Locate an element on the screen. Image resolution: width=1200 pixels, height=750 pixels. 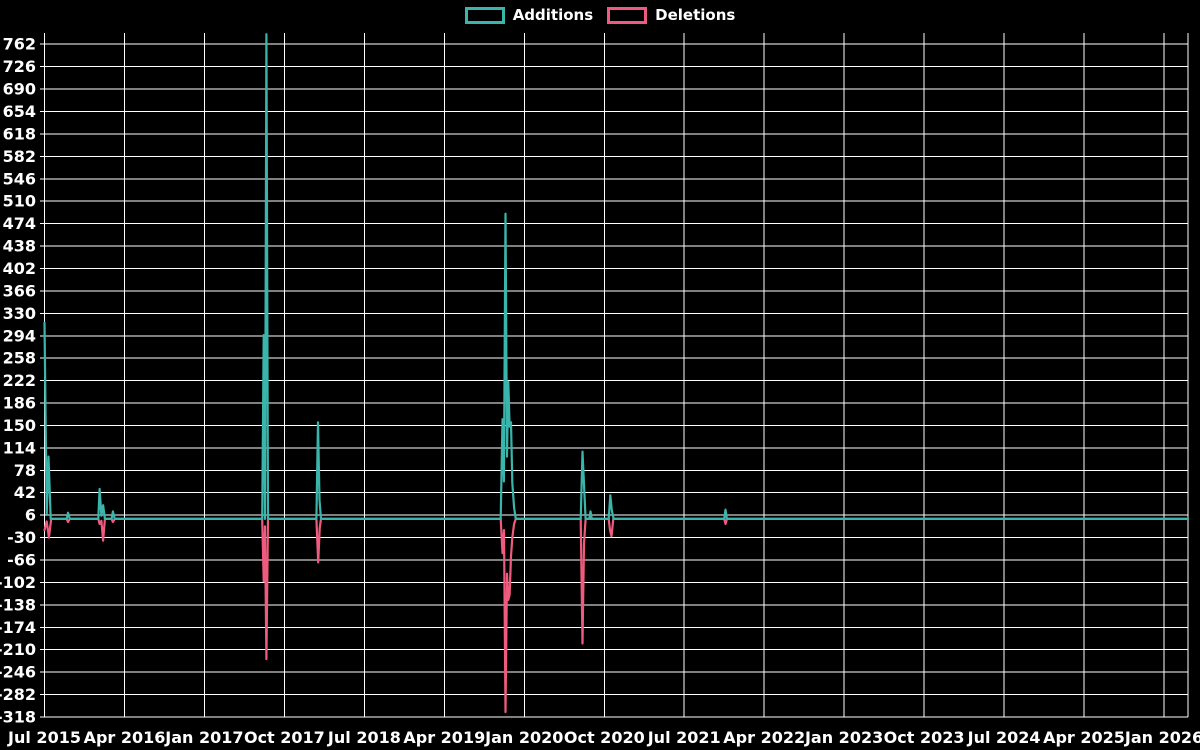
legend-label-additions: Additions is located at coordinates (553, 15).